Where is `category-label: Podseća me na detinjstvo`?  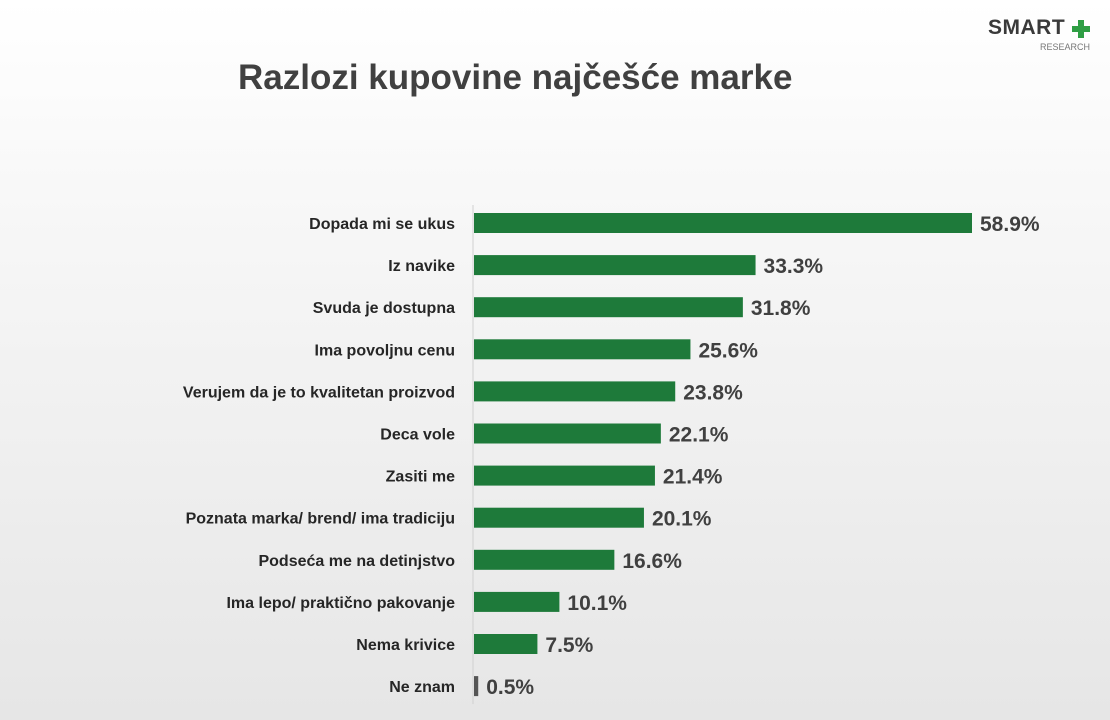
category-label: Podseća me na detinjstvo is located at coordinates (356, 561).